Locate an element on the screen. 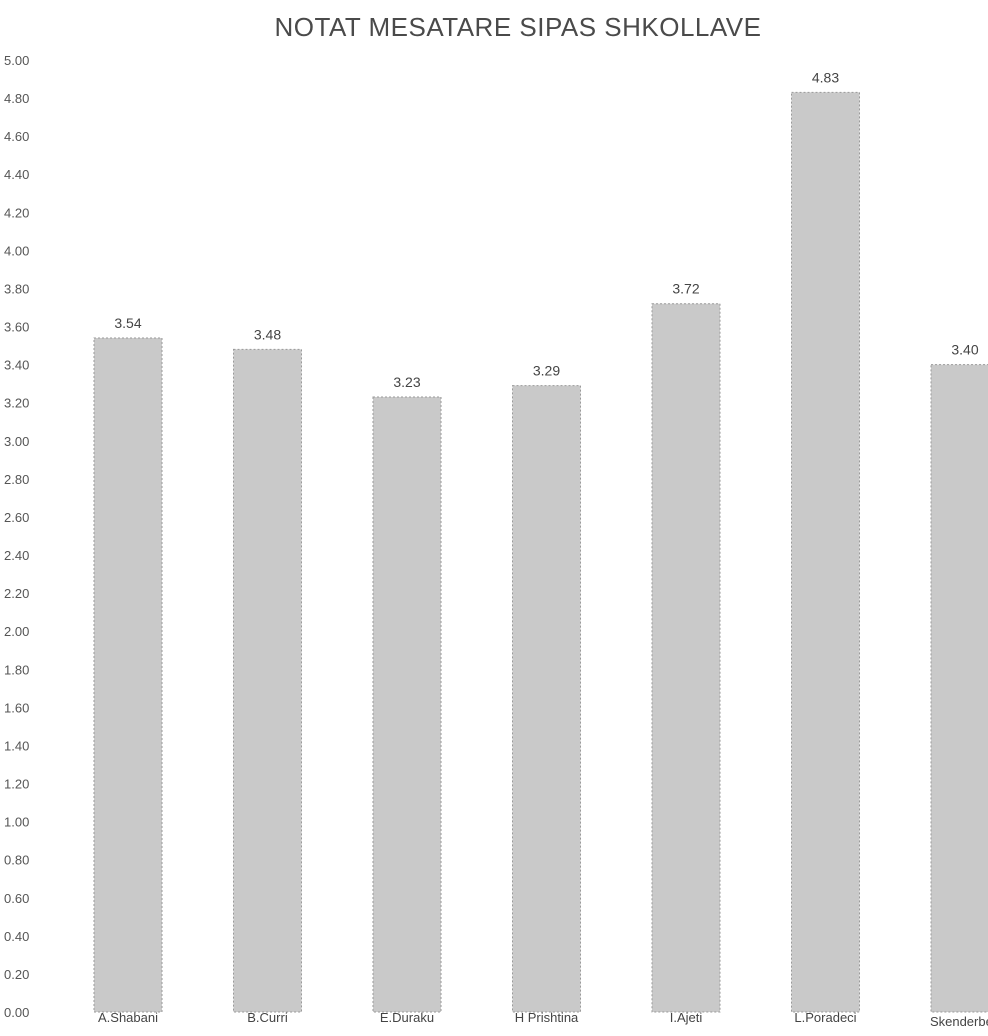 The image size is (988, 1036). y-tick-label: 4.80 is located at coordinates (16, 98).